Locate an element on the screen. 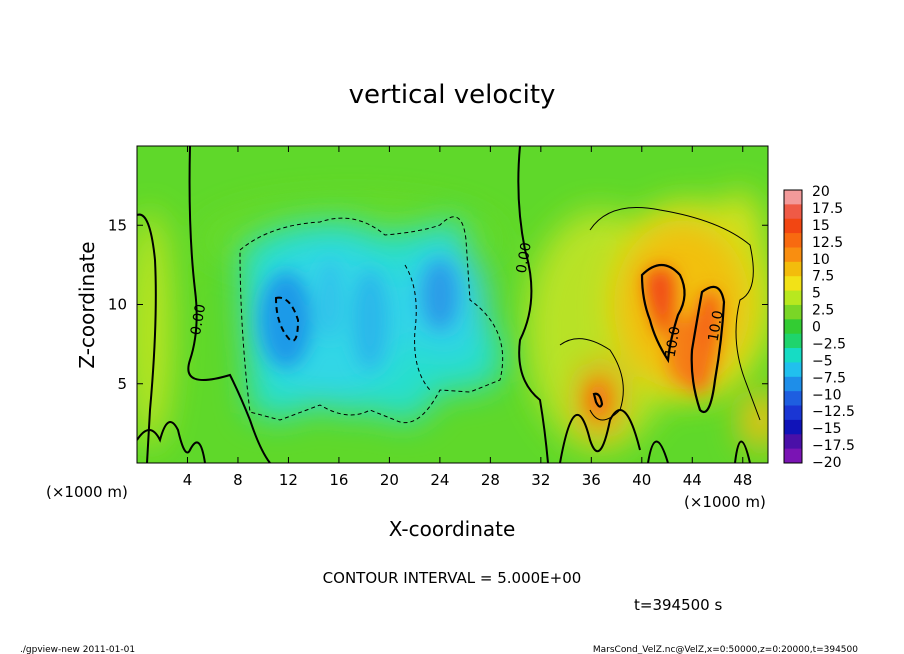  x-tick-label: 32 is located at coordinates (540, 480).